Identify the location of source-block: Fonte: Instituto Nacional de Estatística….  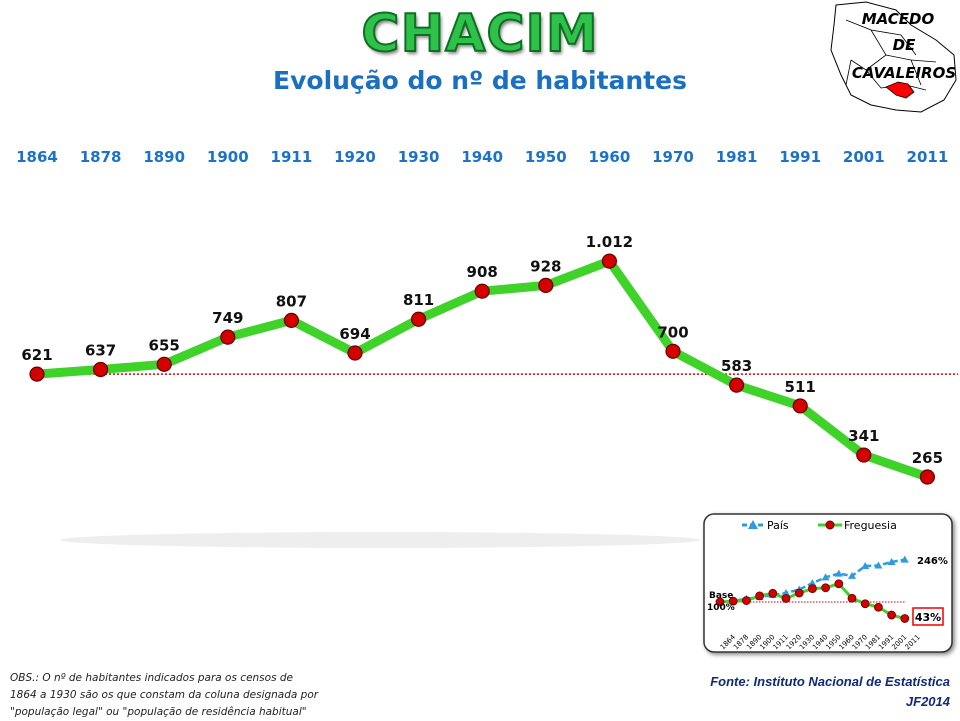
(830, 692).